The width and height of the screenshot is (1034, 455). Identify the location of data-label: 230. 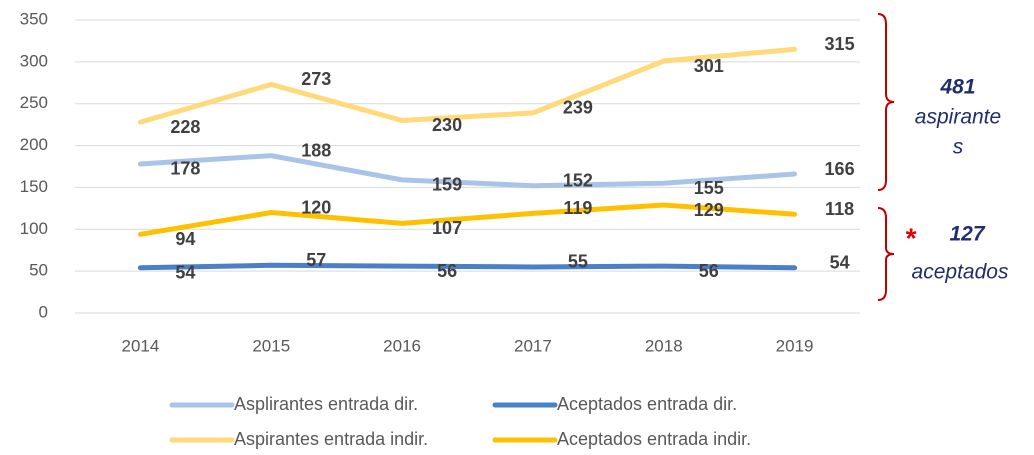
(447, 125).